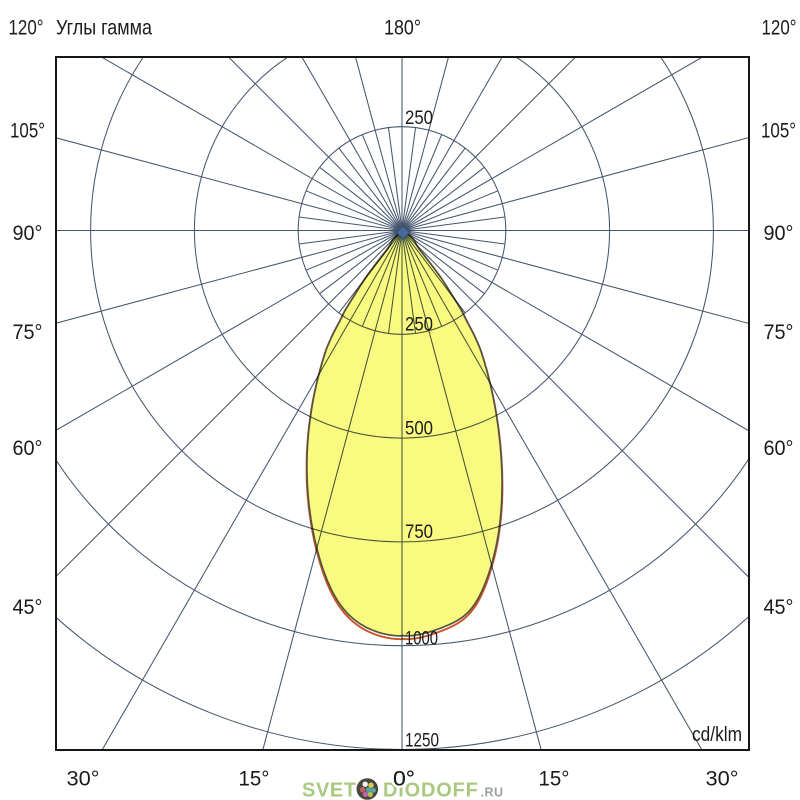 Image resolution: width=800 pixels, height=800 pixels. What do you see at coordinates (404, 779) in the screenshot?
I see `svg-text: 0°` at bounding box center [404, 779].